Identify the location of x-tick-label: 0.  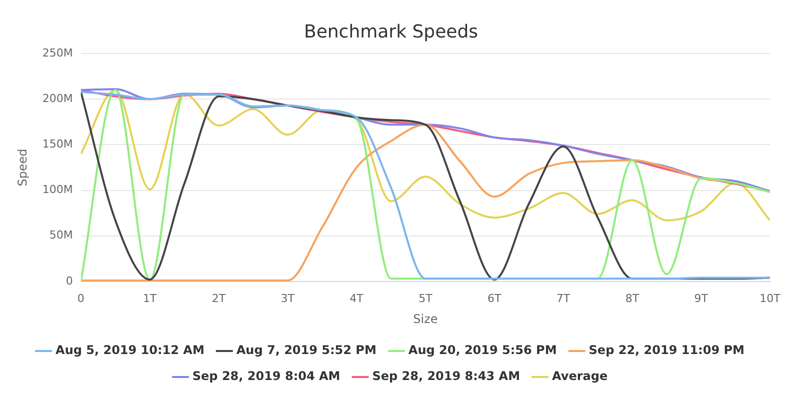
(80, 298).